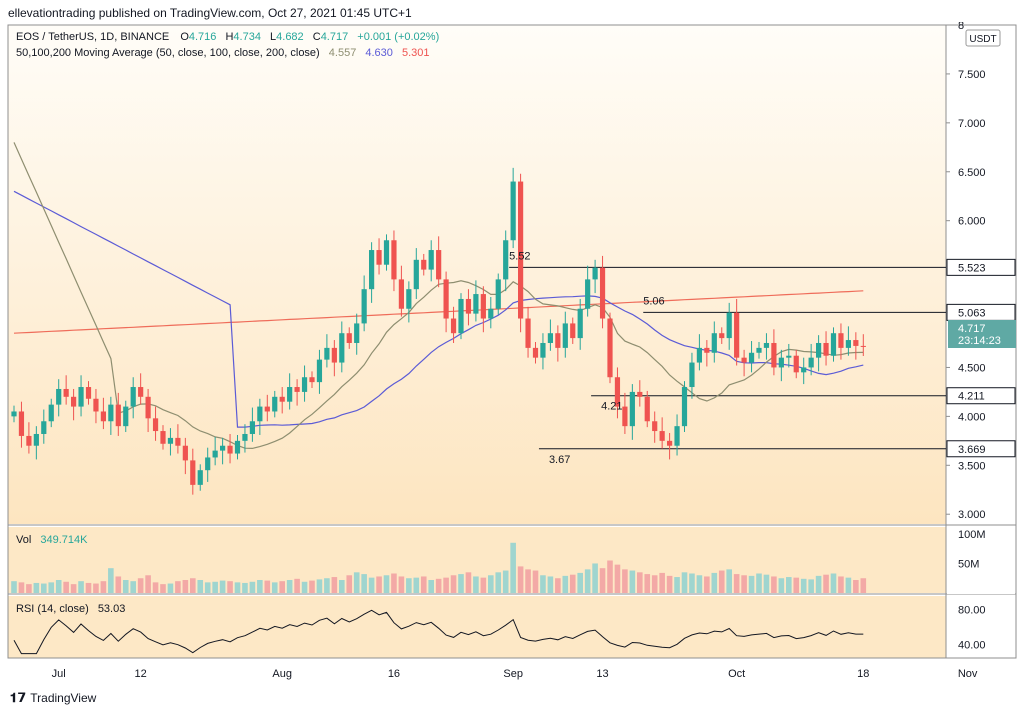  Describe the element at coordinates (972, 329) in the screenshot. I see `price-tag-value: 4.717` at that location.